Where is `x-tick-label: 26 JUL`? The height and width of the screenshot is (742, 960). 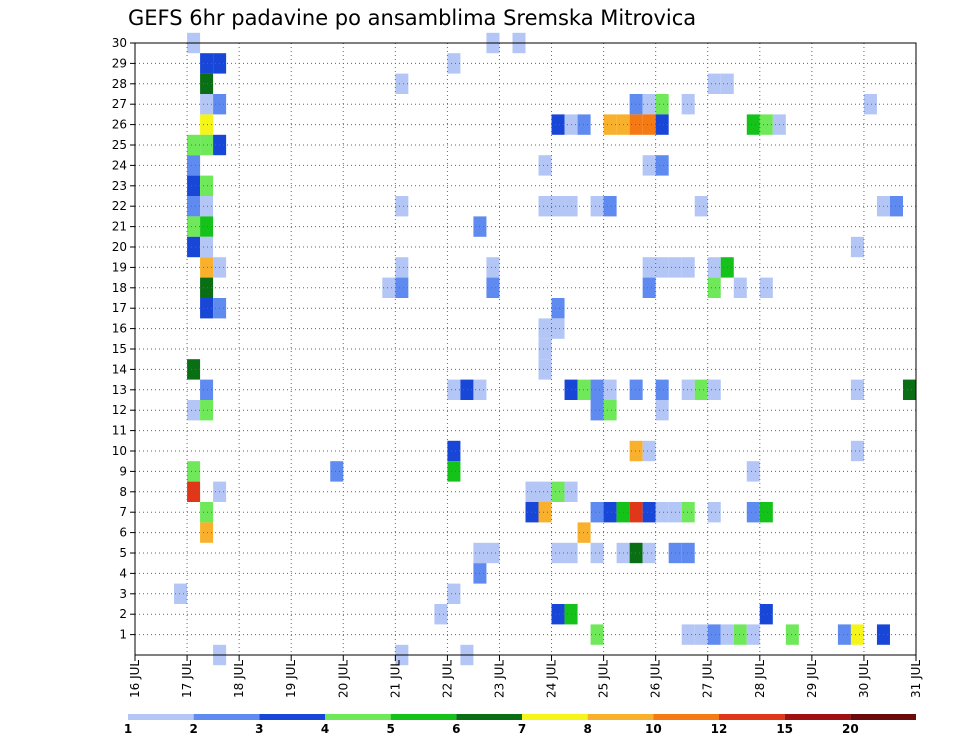 x-tick-label: 26 JUL is located at coordinates (656, 679).